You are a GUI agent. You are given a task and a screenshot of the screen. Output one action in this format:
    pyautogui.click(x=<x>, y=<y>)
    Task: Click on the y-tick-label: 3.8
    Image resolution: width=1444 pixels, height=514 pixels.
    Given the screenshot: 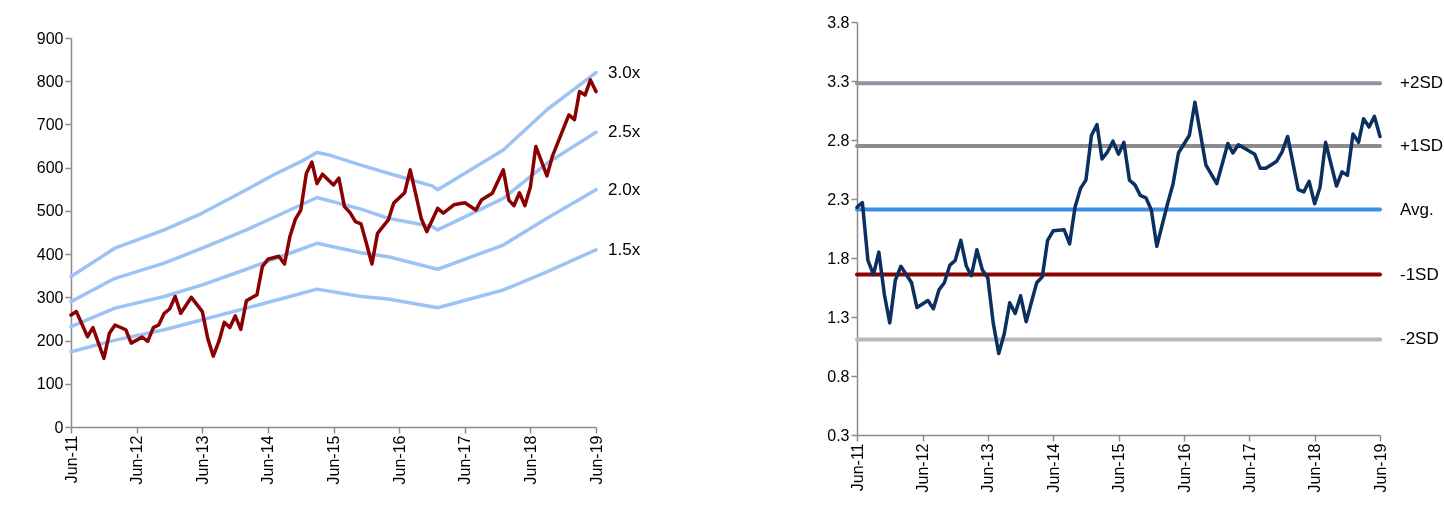 What is the action you would take?
    pyautogui.click(x=838, y=22)
    